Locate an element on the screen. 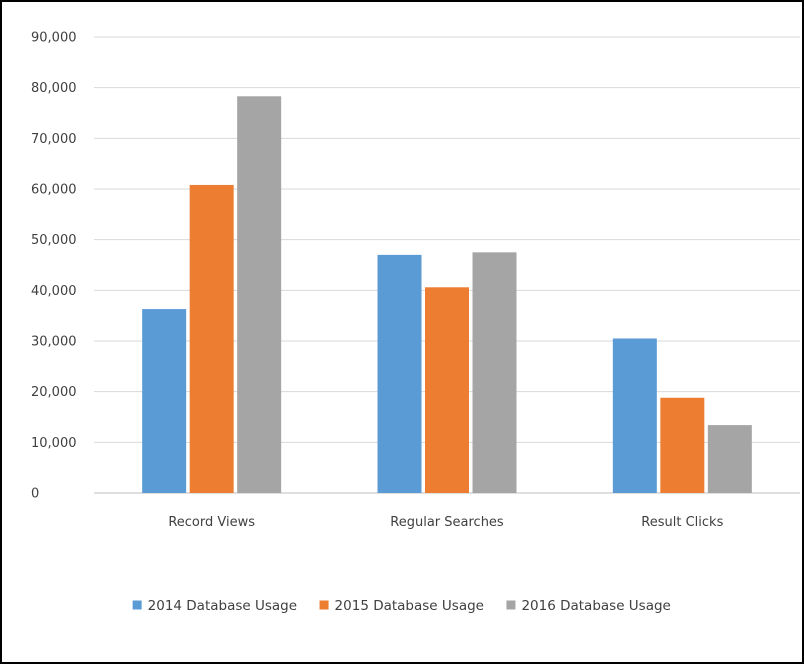  y-tick-label: 30,000 is located at coordinates (54, 342).